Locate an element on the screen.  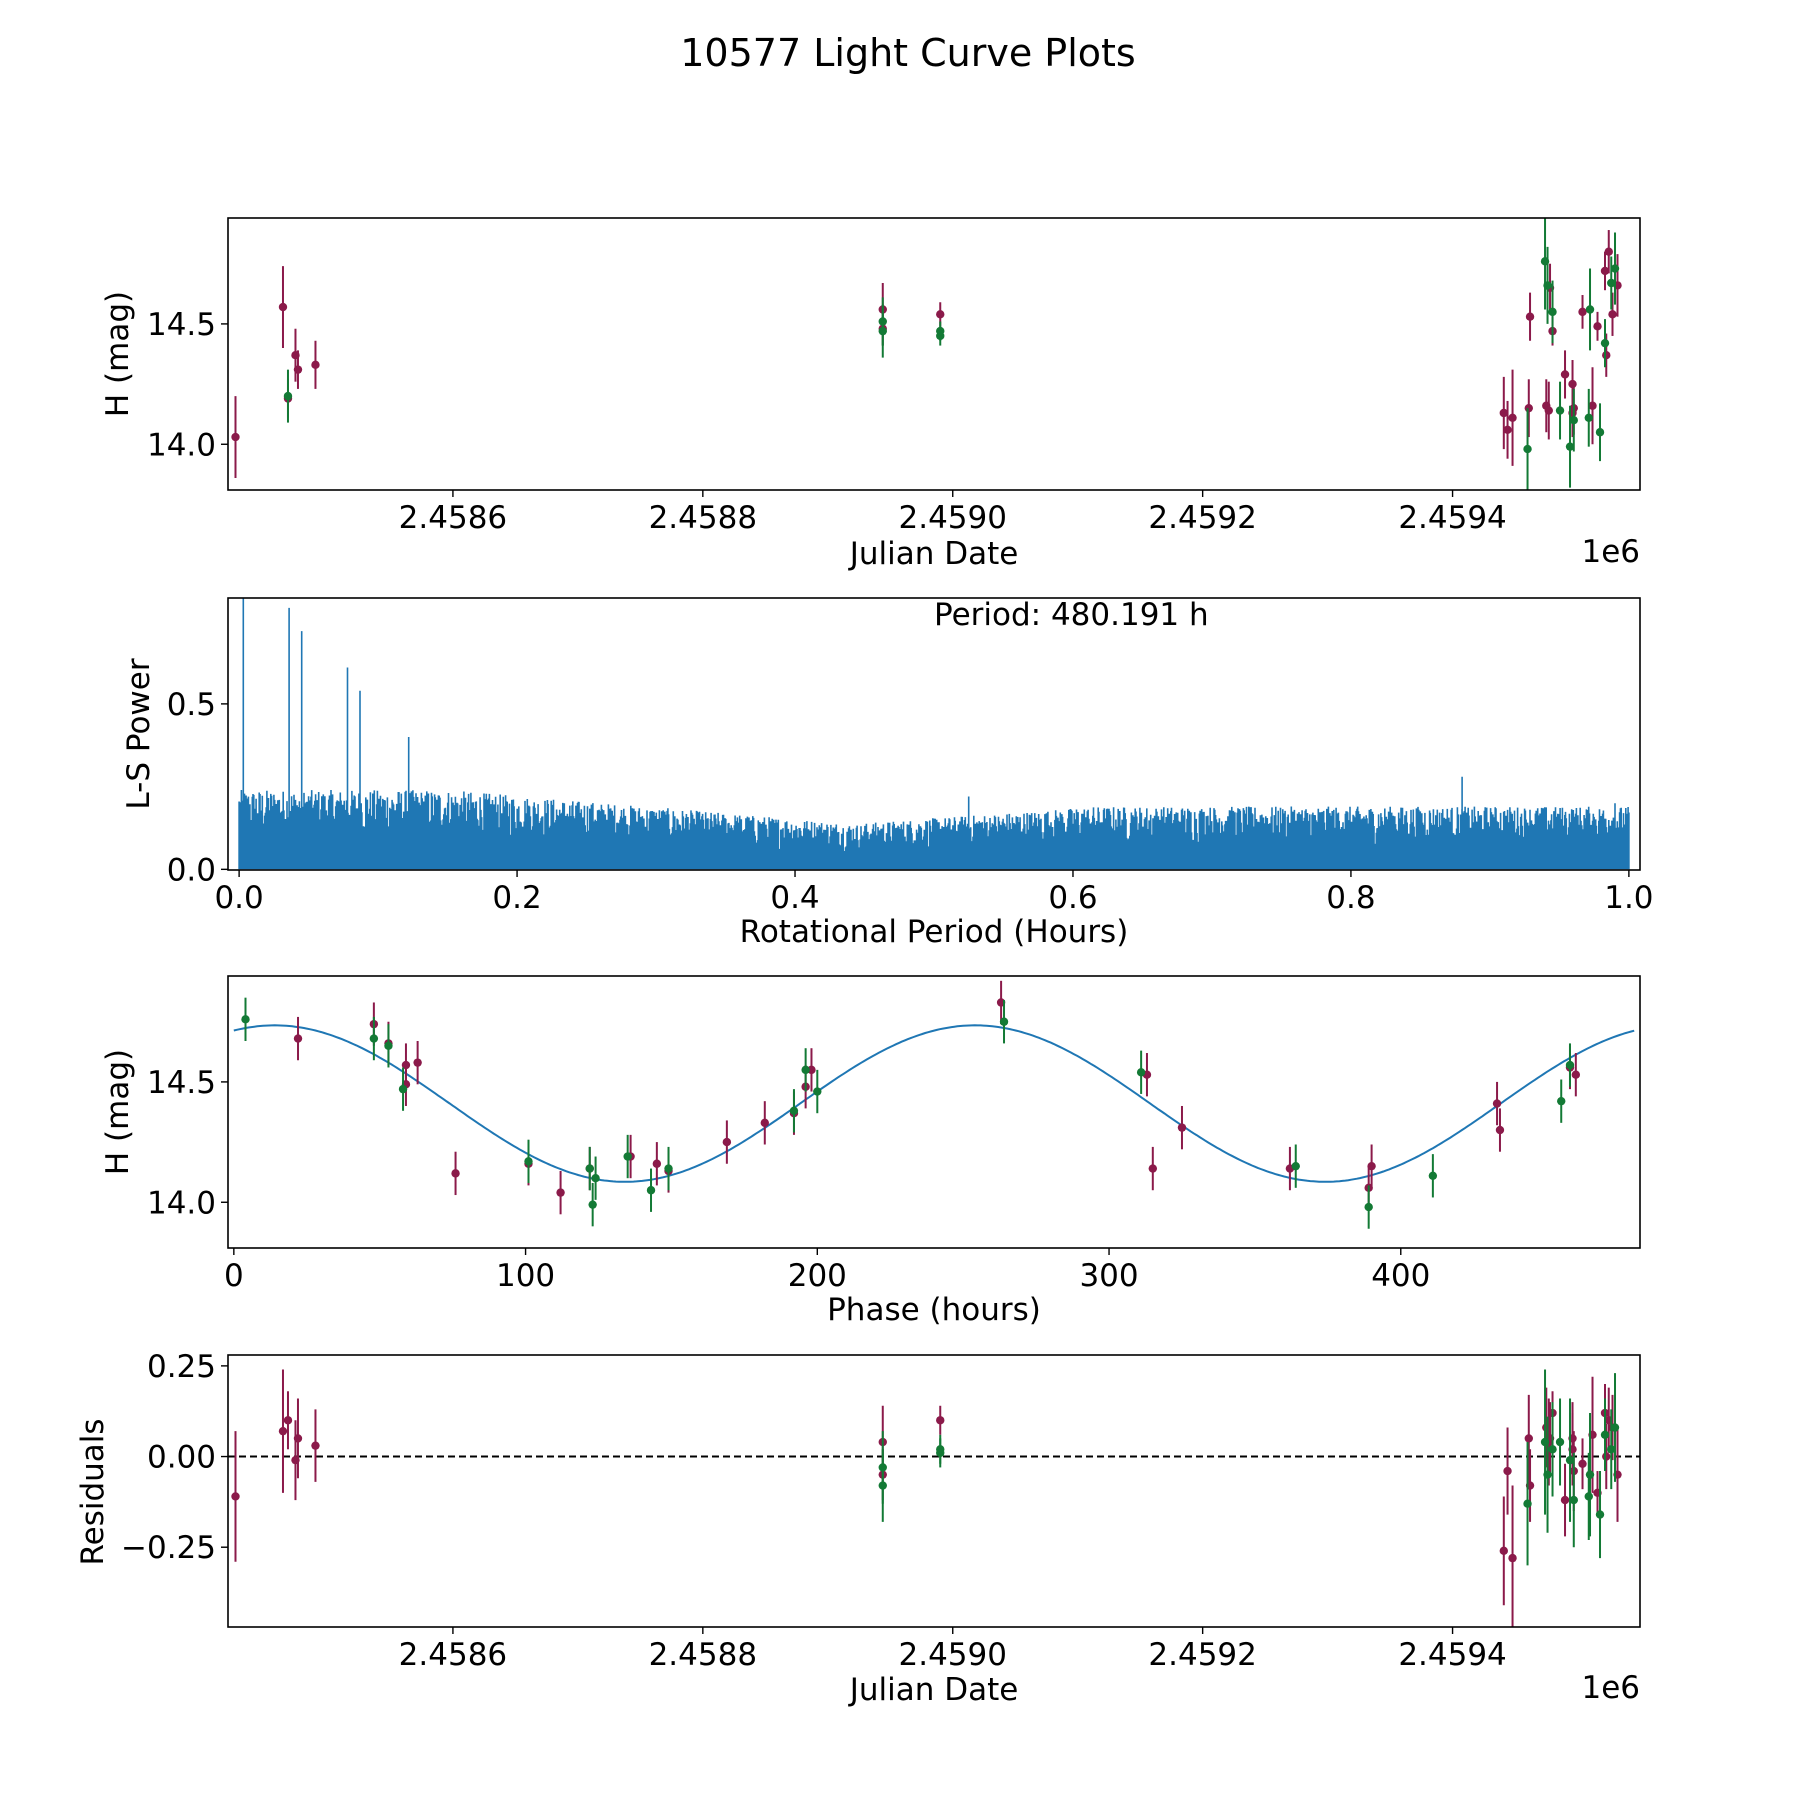
y-tick-label: 0.5 is located at coordinates (191, 705).